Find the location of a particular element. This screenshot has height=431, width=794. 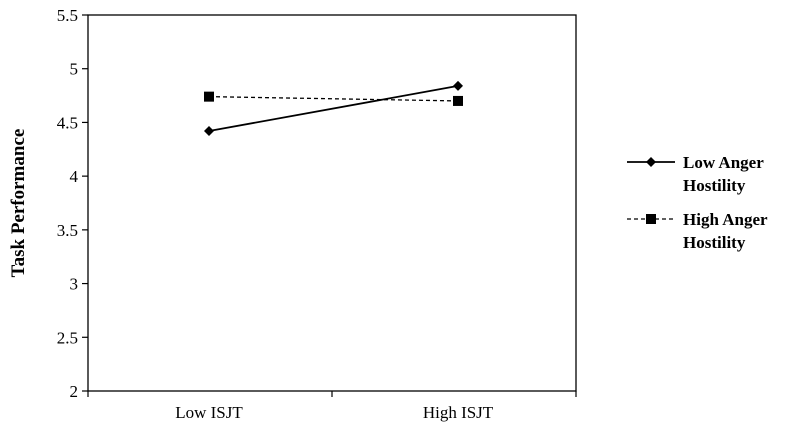

legend-label: Low Anger is located at coordinates (723, 162).